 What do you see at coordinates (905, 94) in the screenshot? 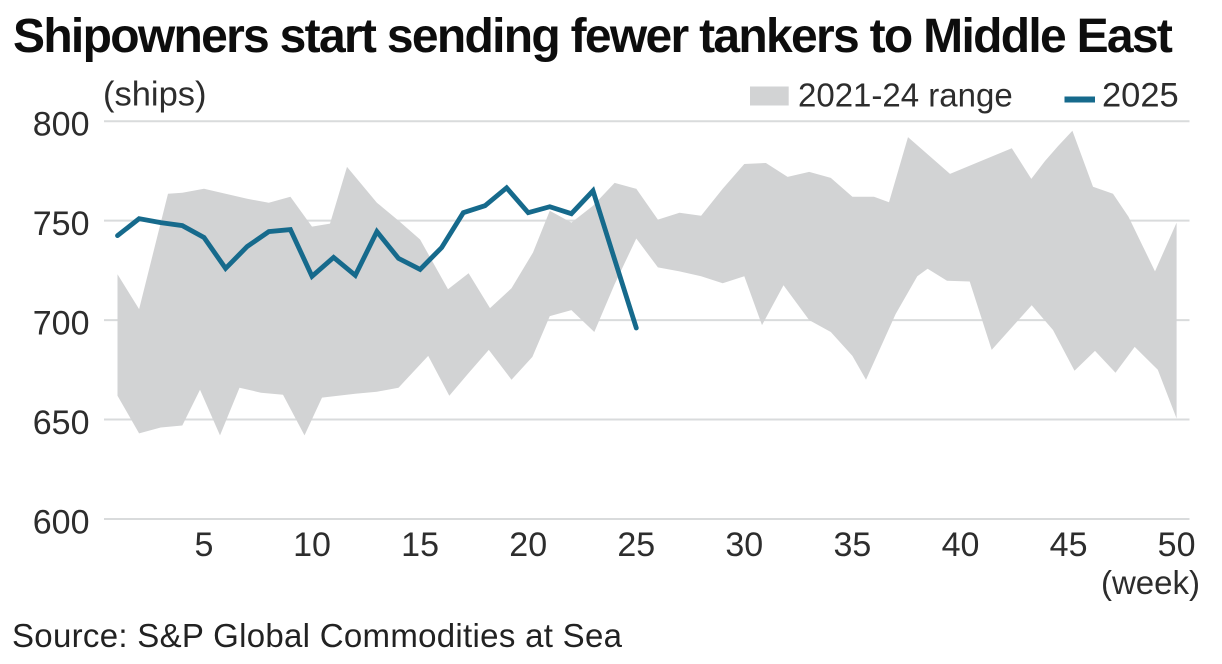
I see `svg-text: 2021-24 range` at bounding box center [905, 94].